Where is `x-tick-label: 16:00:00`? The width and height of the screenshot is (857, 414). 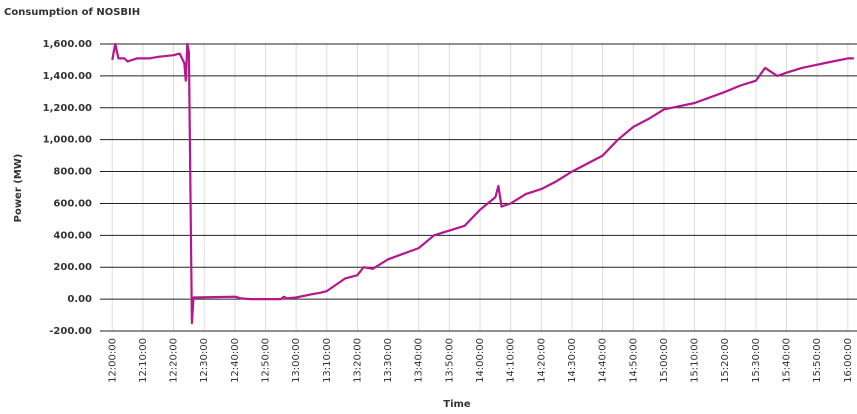
x-tick-label: 16:00:00 is located at coordinates (848, 360).